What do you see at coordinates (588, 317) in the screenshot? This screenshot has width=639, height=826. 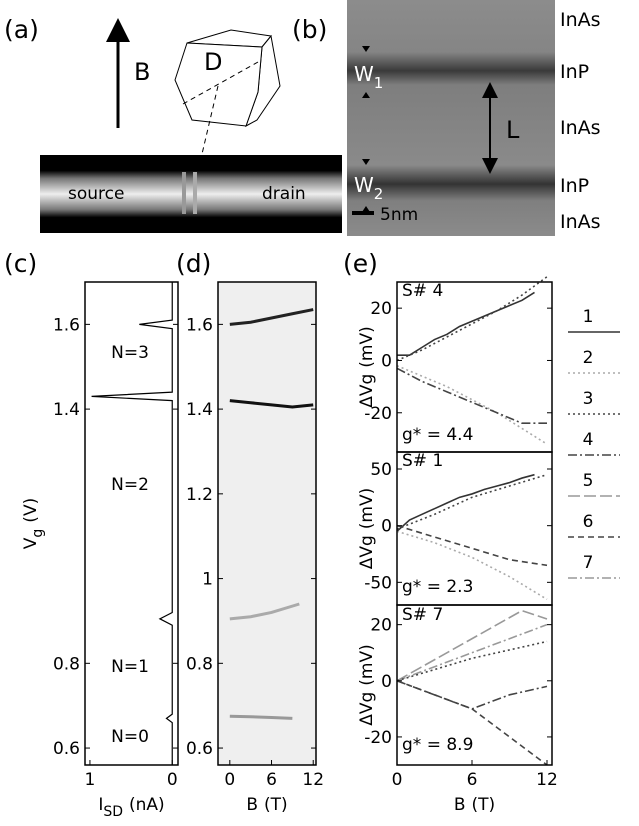 I see `legend-label: 1` at bounding box center [588, 317].